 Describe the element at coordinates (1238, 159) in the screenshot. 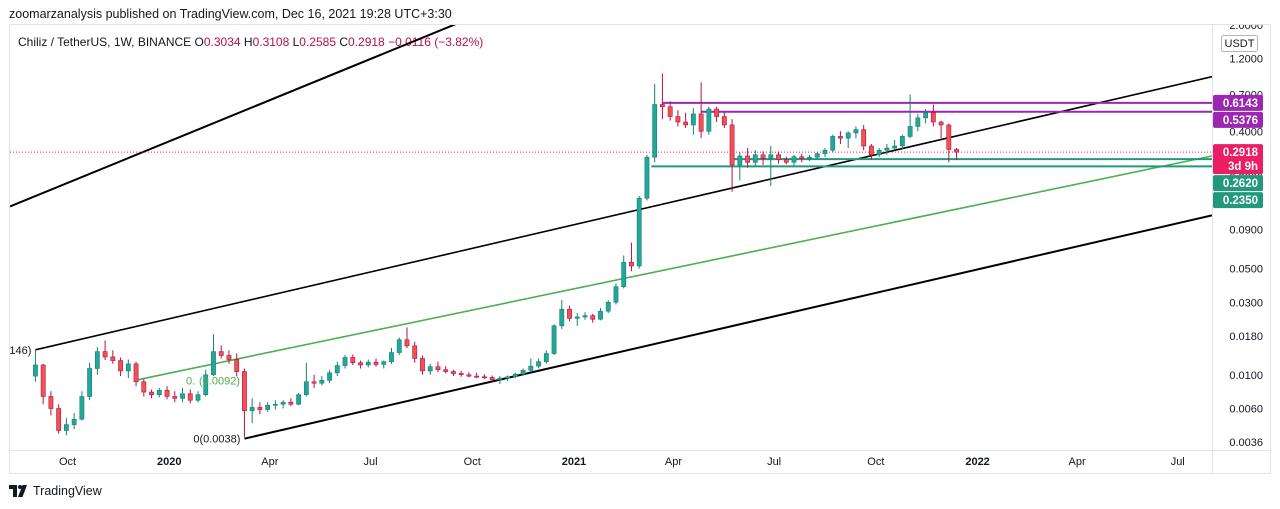

I see `price-label: 0.2918 3d 9h` at that location.